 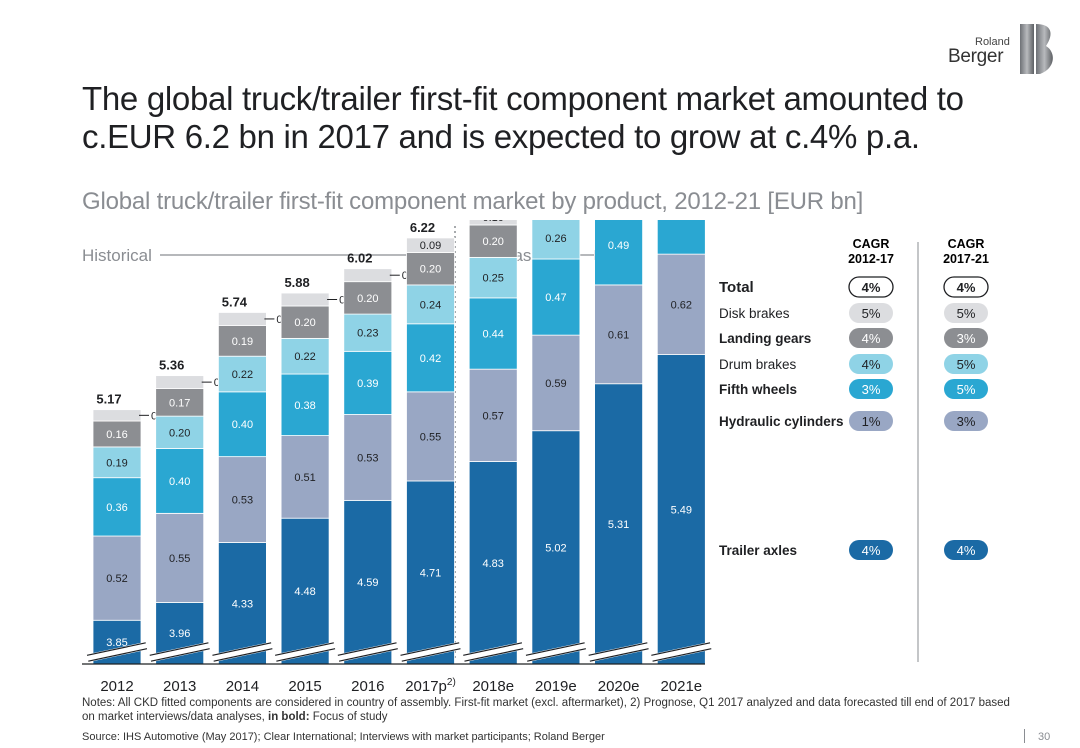 I want to click on data-label-hydraulic-cylinders: 0.62, so click(x=681, y=305).